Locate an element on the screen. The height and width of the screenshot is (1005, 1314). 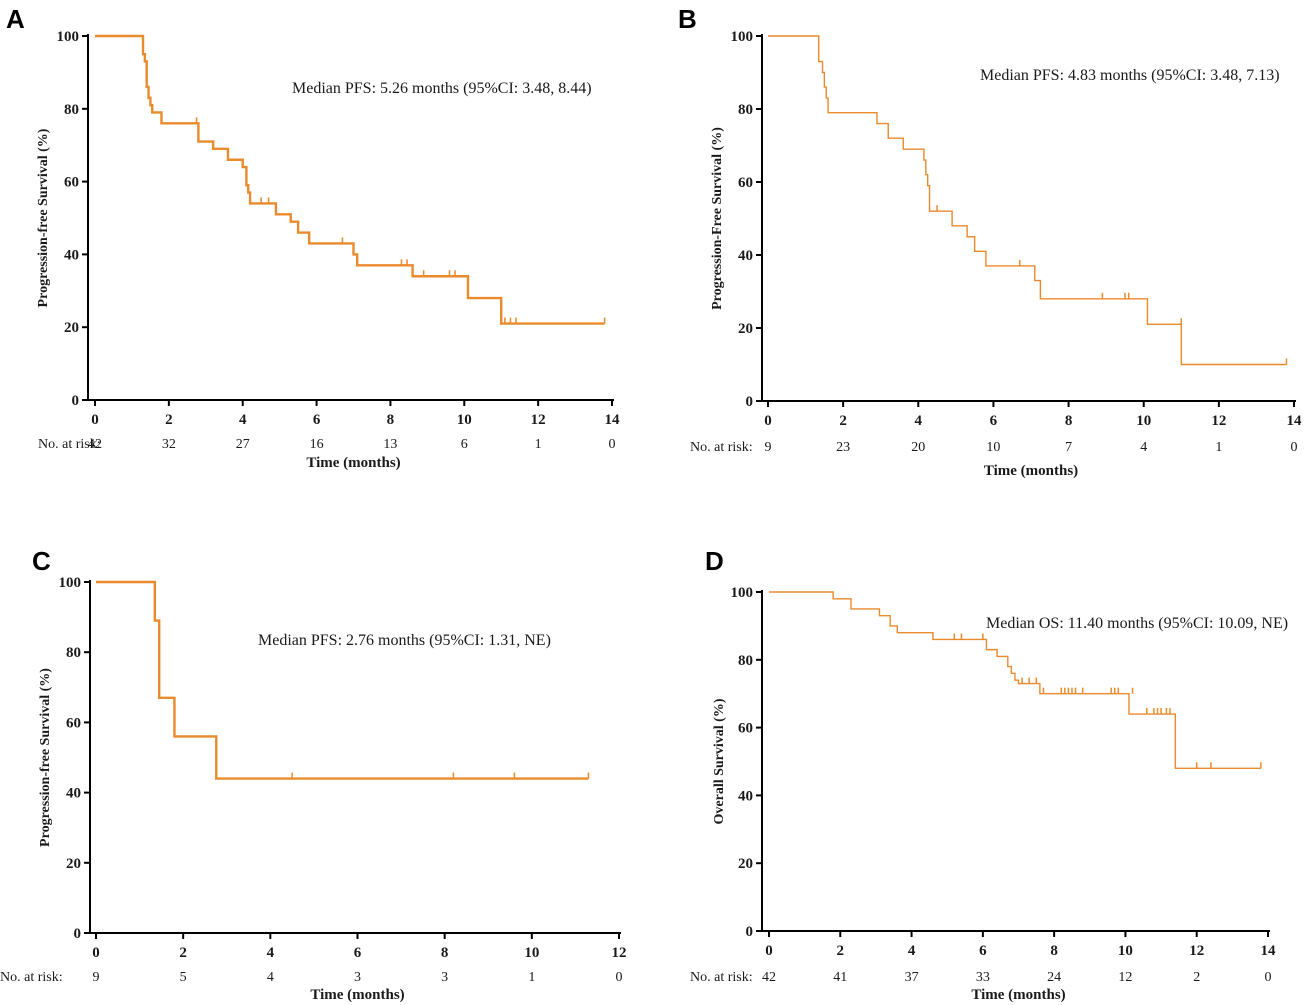
panel-letter: C is located at coordinates (41, 561).